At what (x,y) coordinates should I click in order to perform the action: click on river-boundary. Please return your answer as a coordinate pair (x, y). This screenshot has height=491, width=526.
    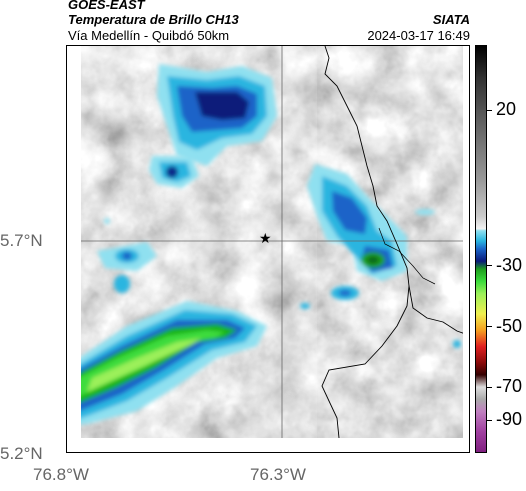
    Looking at the image, I should click on (407, 256).